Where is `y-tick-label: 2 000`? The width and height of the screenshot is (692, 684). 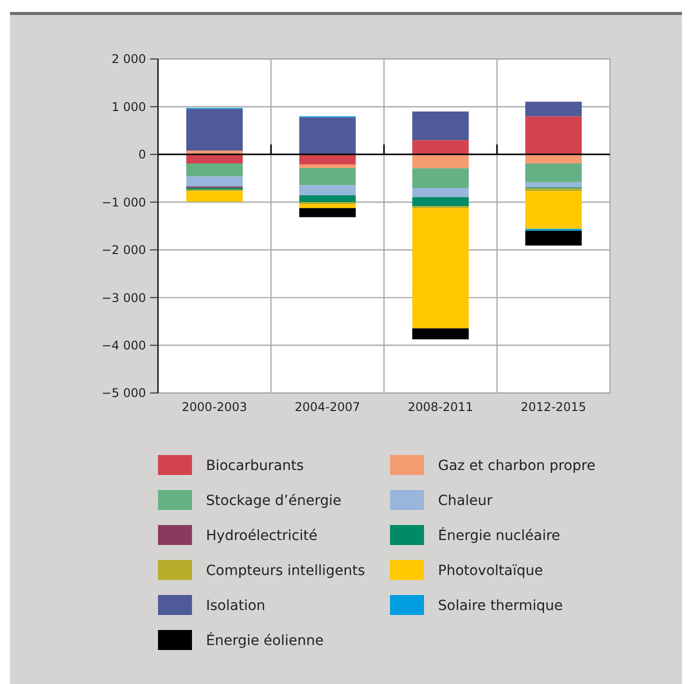
y-tick-label: 2 000 is located at coordinates (129, 59).